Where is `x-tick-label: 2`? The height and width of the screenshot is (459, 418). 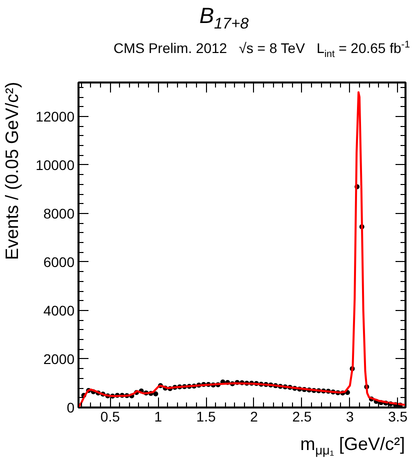
x-tick-label: 2 is located at coordinates (254, 416).